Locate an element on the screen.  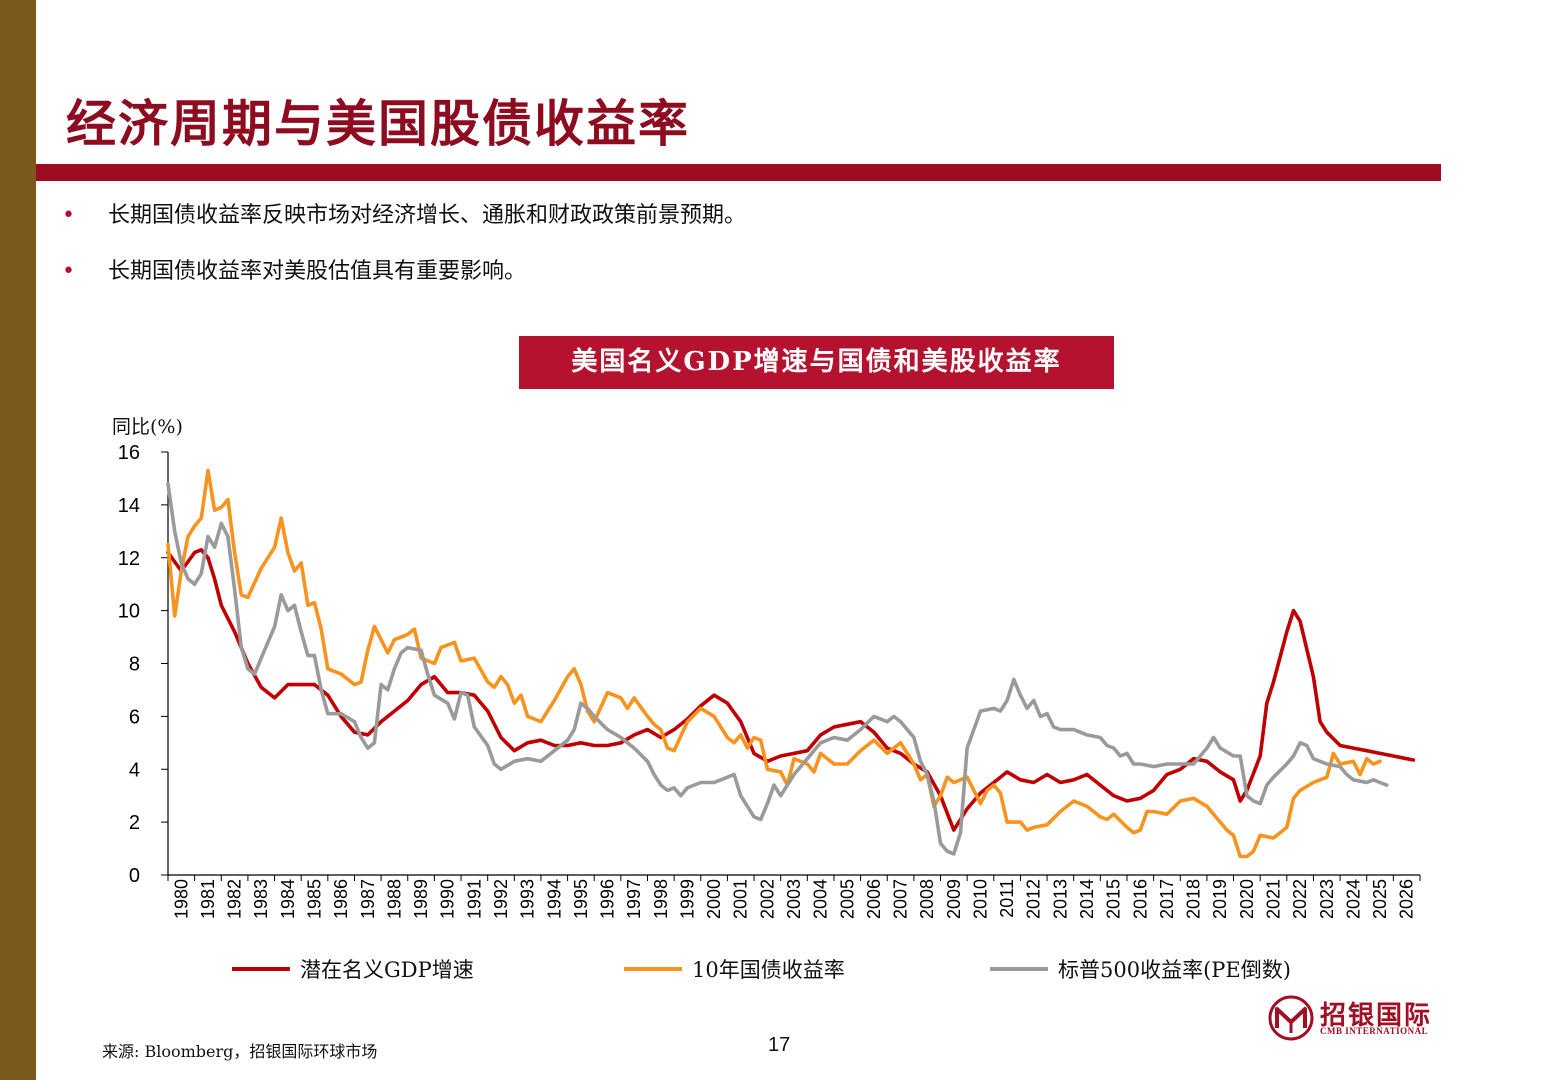
y-tick-label: 10 is located at coordinates (129, 612).